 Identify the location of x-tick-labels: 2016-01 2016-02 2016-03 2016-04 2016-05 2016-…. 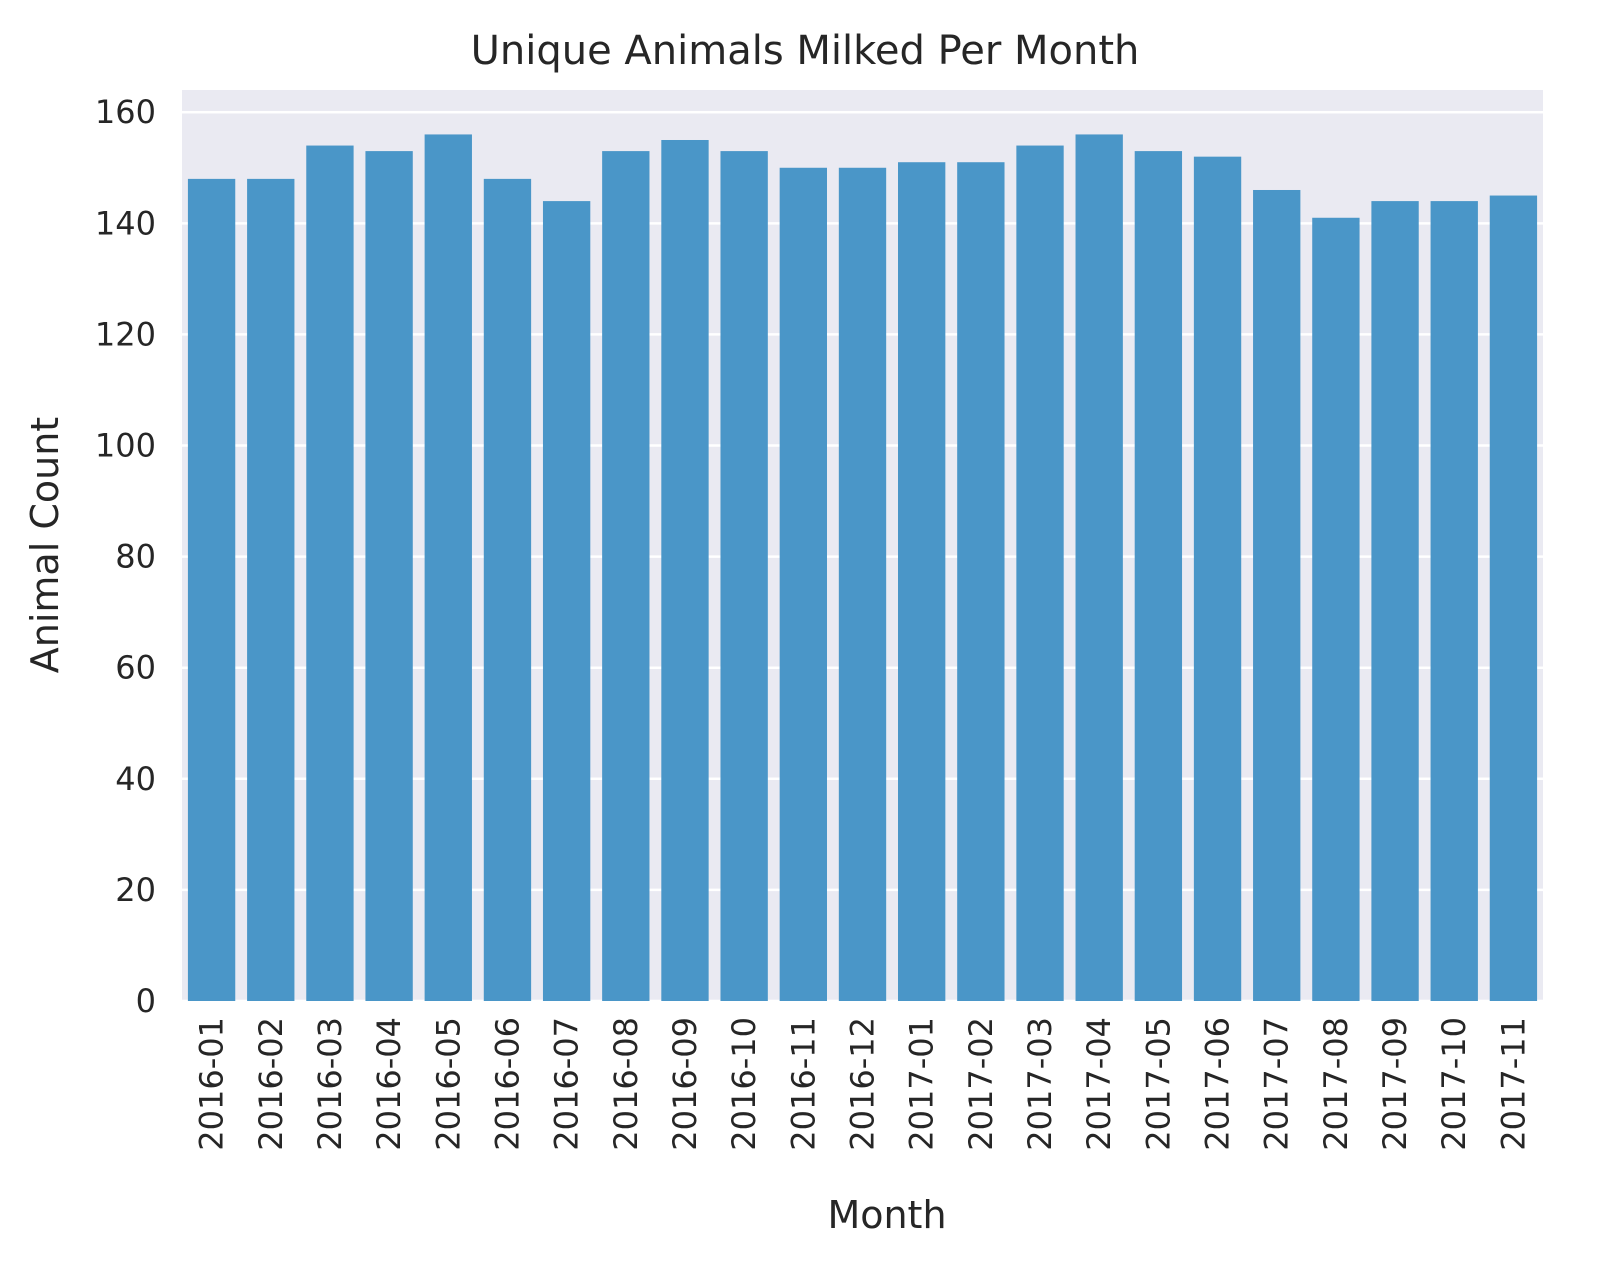
(863, 1084).